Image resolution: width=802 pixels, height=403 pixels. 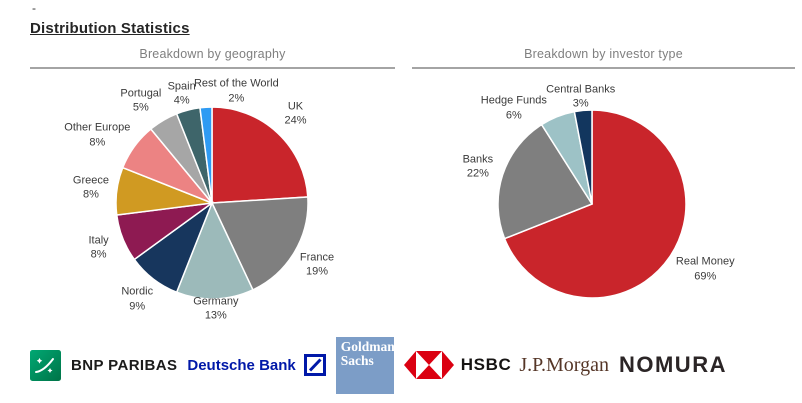 I want to click on investor-type-pie-chart, so click(x=592, y=204).